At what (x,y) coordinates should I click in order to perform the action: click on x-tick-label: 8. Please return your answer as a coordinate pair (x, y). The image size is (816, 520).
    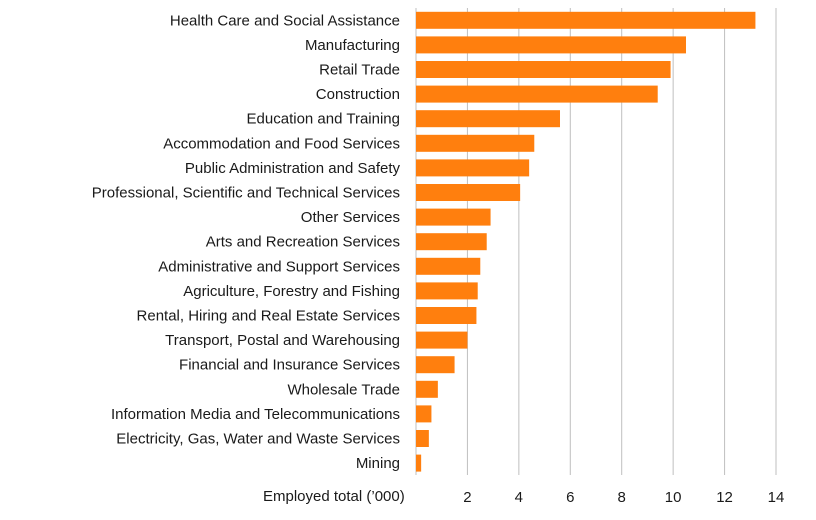
    Looking at the image, I should click on (622, 497).